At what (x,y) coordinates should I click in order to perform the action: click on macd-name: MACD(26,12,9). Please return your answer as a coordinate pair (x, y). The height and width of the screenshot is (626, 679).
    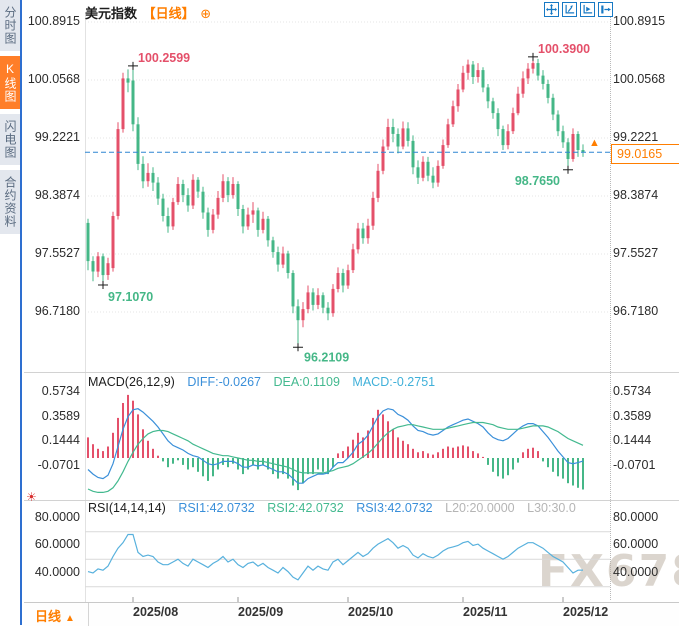
    Looking at the image, I should click on (131, 382).